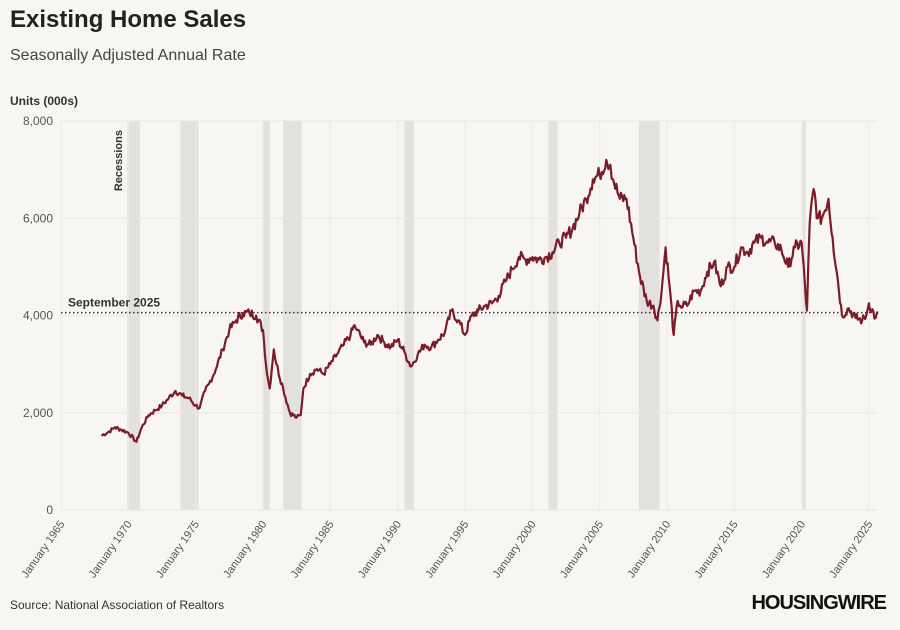 This screenshot has width=900, height=630. Describe the element at coordinates (178, 549) in the screenshot. I see `x-tick-label: January 1975` at that location.